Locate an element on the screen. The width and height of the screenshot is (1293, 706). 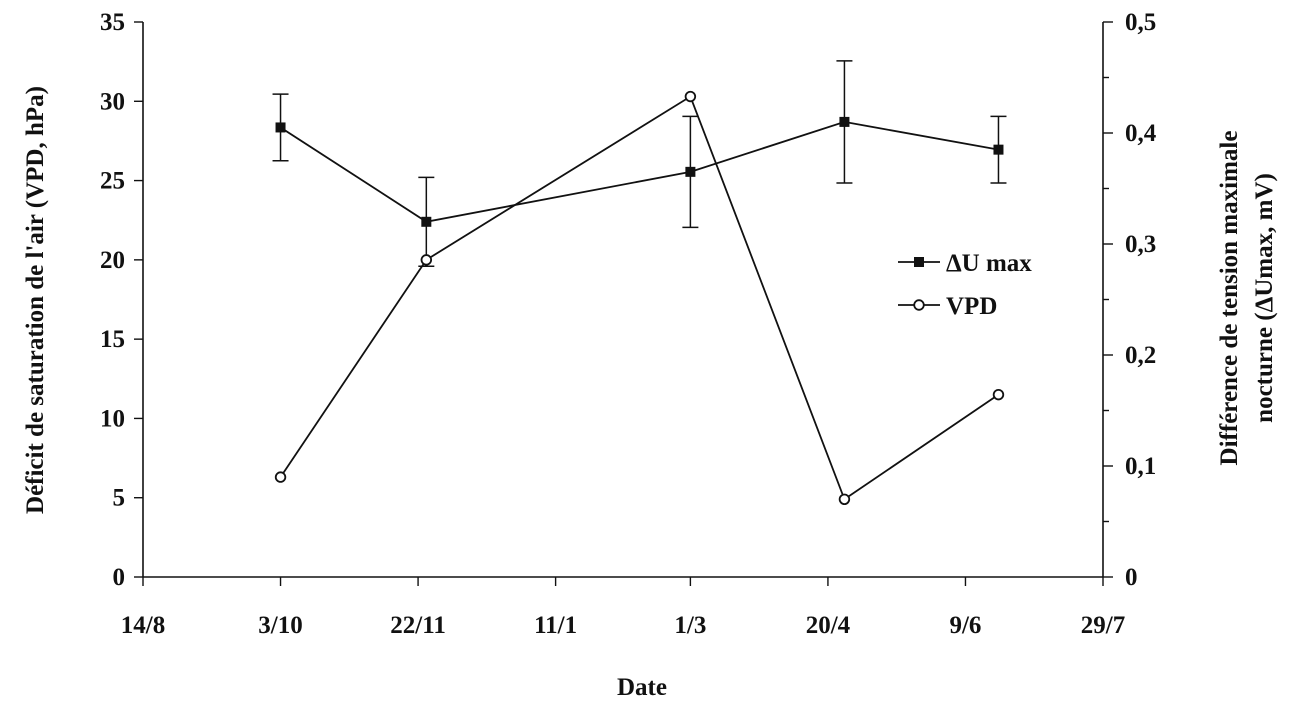
x-tick-label: 3/10 is located at coordinates (280, 625).